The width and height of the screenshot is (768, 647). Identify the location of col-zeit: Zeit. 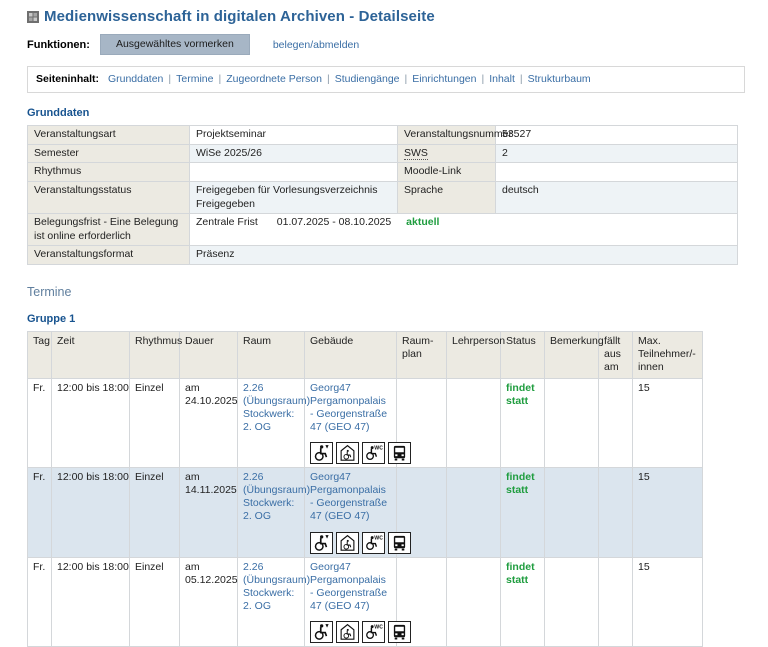
(90, 355).